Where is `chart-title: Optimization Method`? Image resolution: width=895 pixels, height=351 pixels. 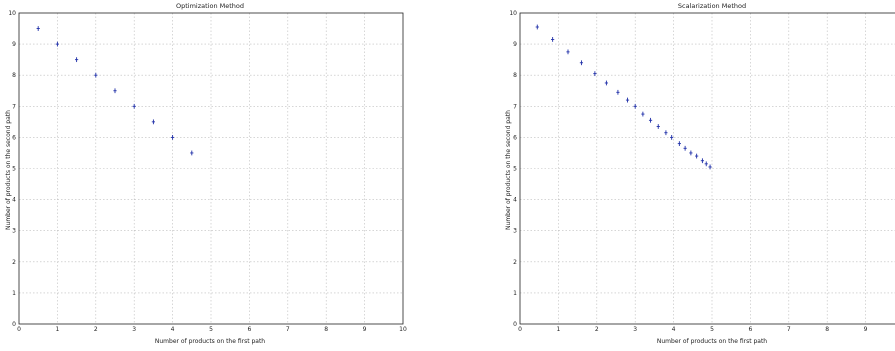
chart-title: Optimization Method is located at coordinates (210, 6).